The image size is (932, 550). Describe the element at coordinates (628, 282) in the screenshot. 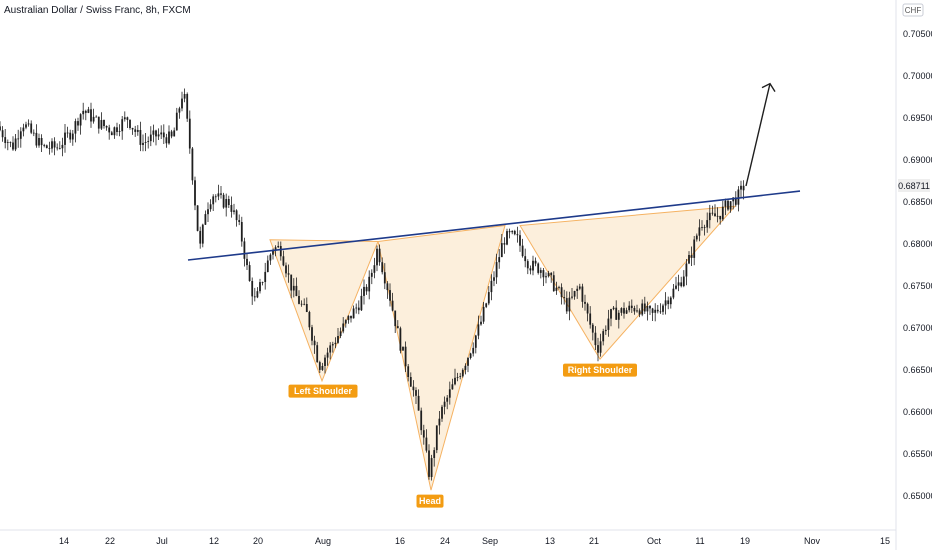

I see `pattern-right-shoulder` at that location.